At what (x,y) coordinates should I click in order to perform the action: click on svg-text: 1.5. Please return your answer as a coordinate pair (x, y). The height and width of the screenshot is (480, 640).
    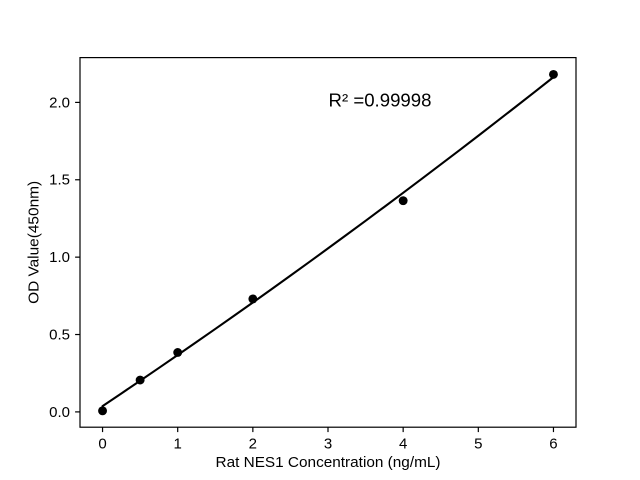
    Looking at the image, I should click on (59, 180).